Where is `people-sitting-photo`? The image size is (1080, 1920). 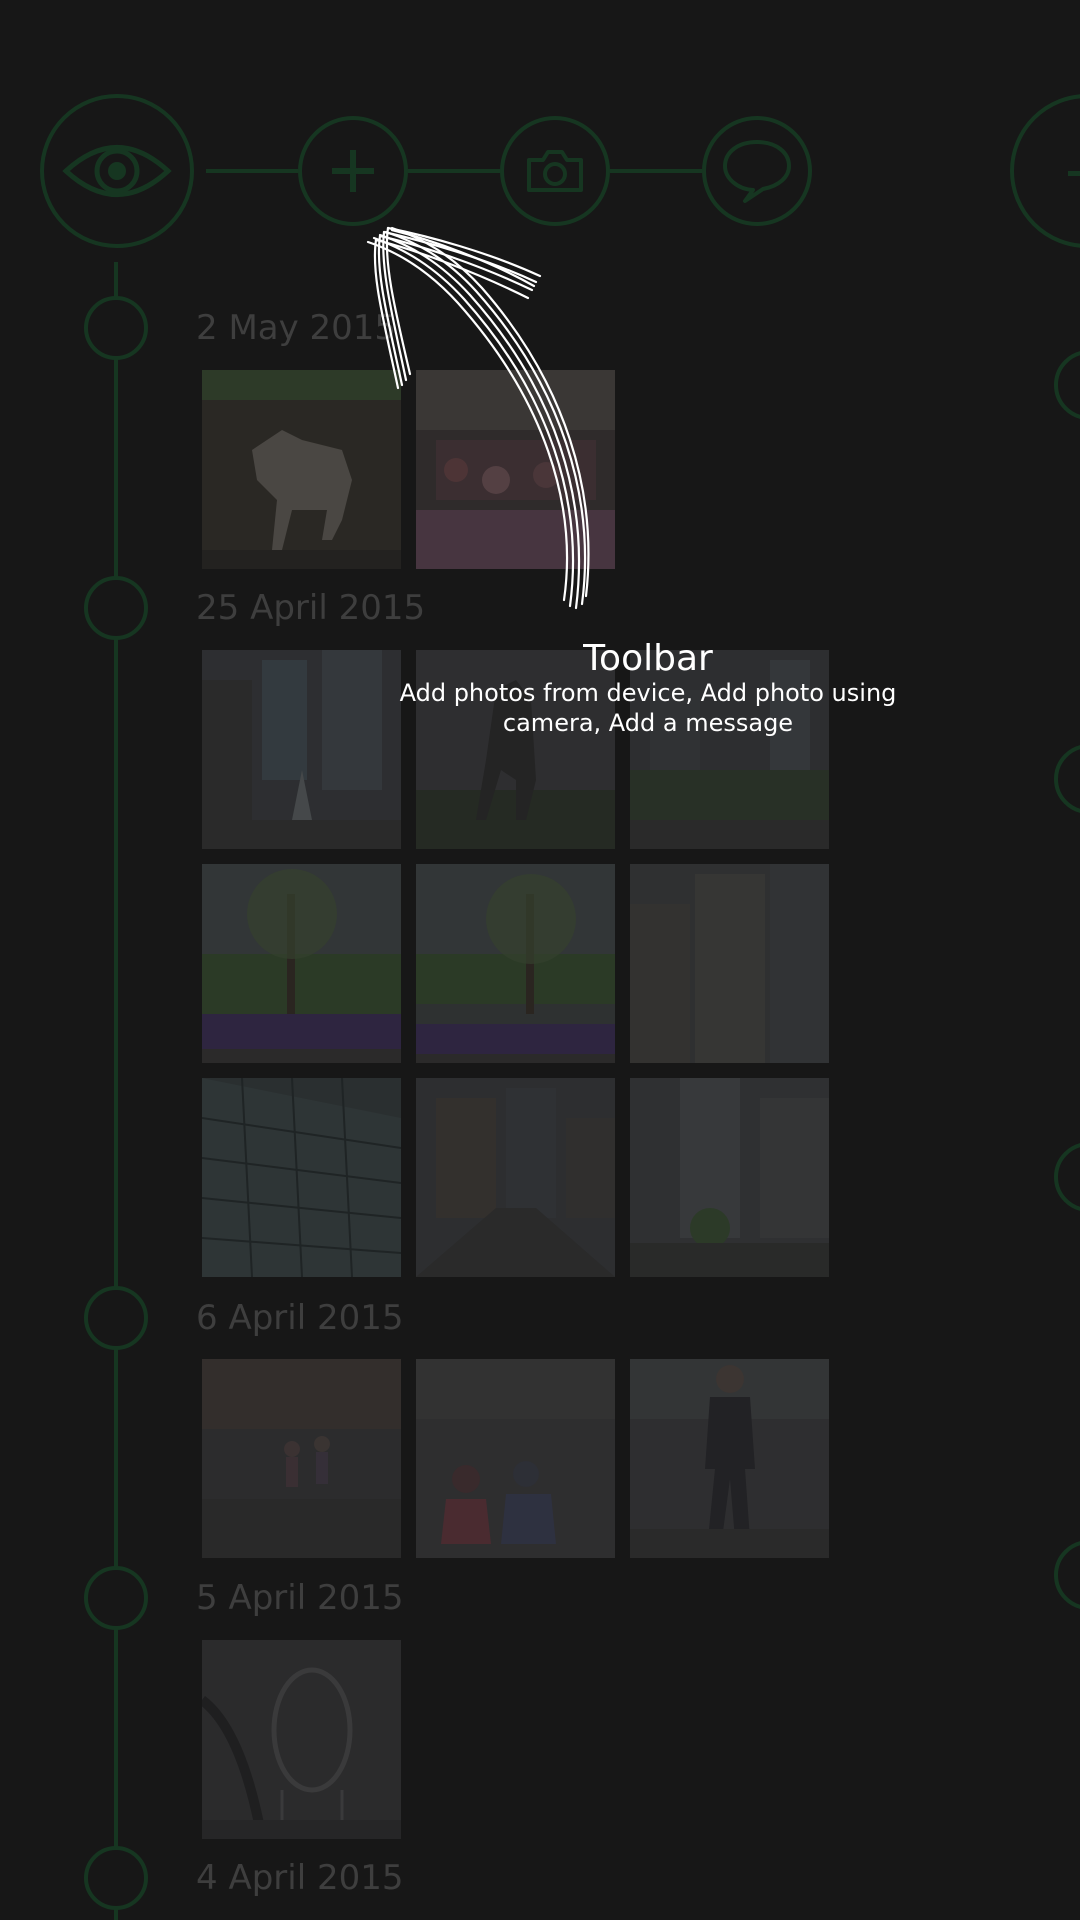 people-sitting-photo is located at coordinates (515, 1458).